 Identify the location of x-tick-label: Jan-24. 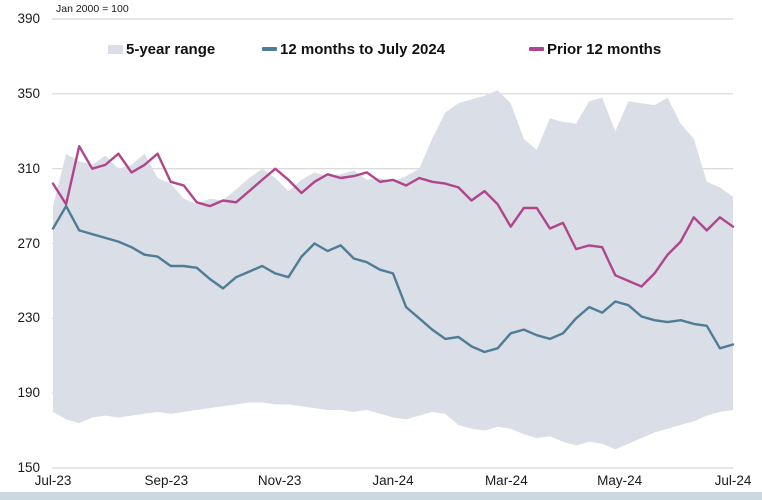
(393, 480).